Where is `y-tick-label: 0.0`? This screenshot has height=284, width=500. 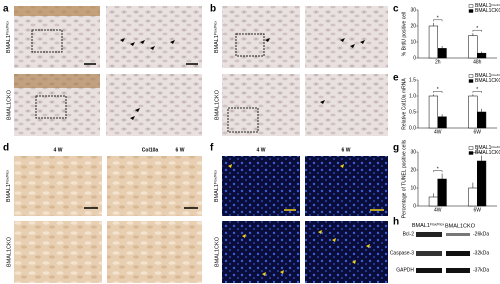 y-tick-label: 0.0 is located at coordinates (412, 128).